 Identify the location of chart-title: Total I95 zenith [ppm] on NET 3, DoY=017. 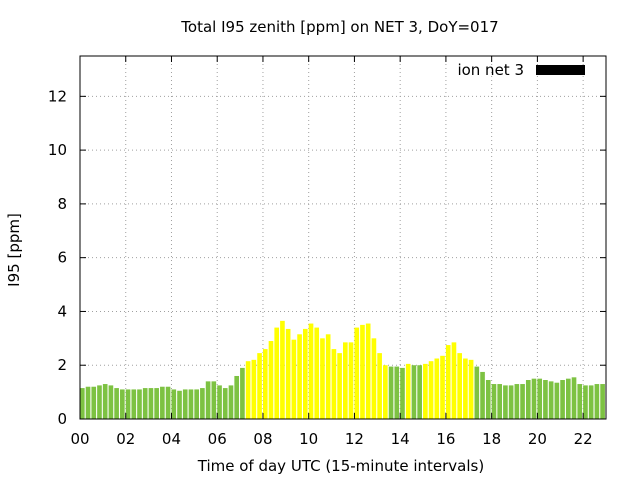
(339, 27).